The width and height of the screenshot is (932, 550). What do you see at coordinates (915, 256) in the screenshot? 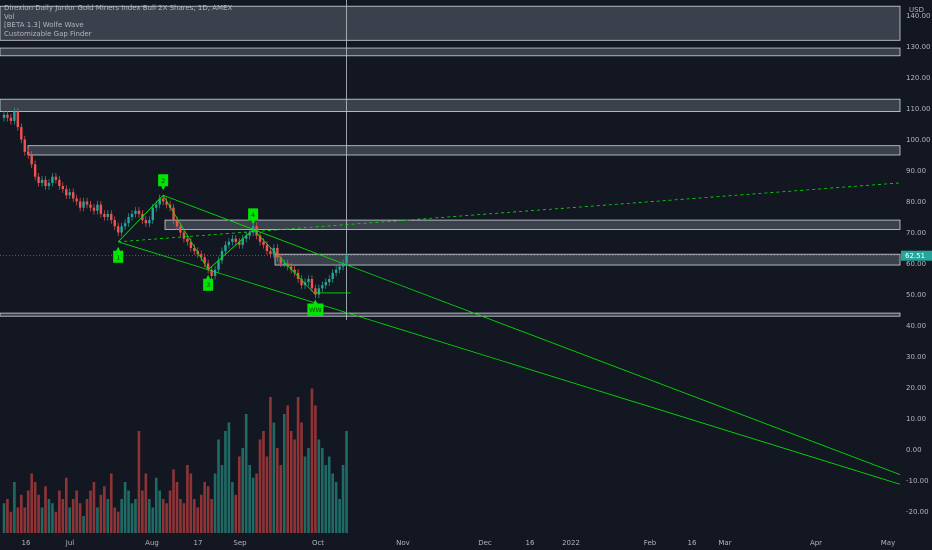
I see `last-price-label: 62.51` at bounding box center [915, 256].